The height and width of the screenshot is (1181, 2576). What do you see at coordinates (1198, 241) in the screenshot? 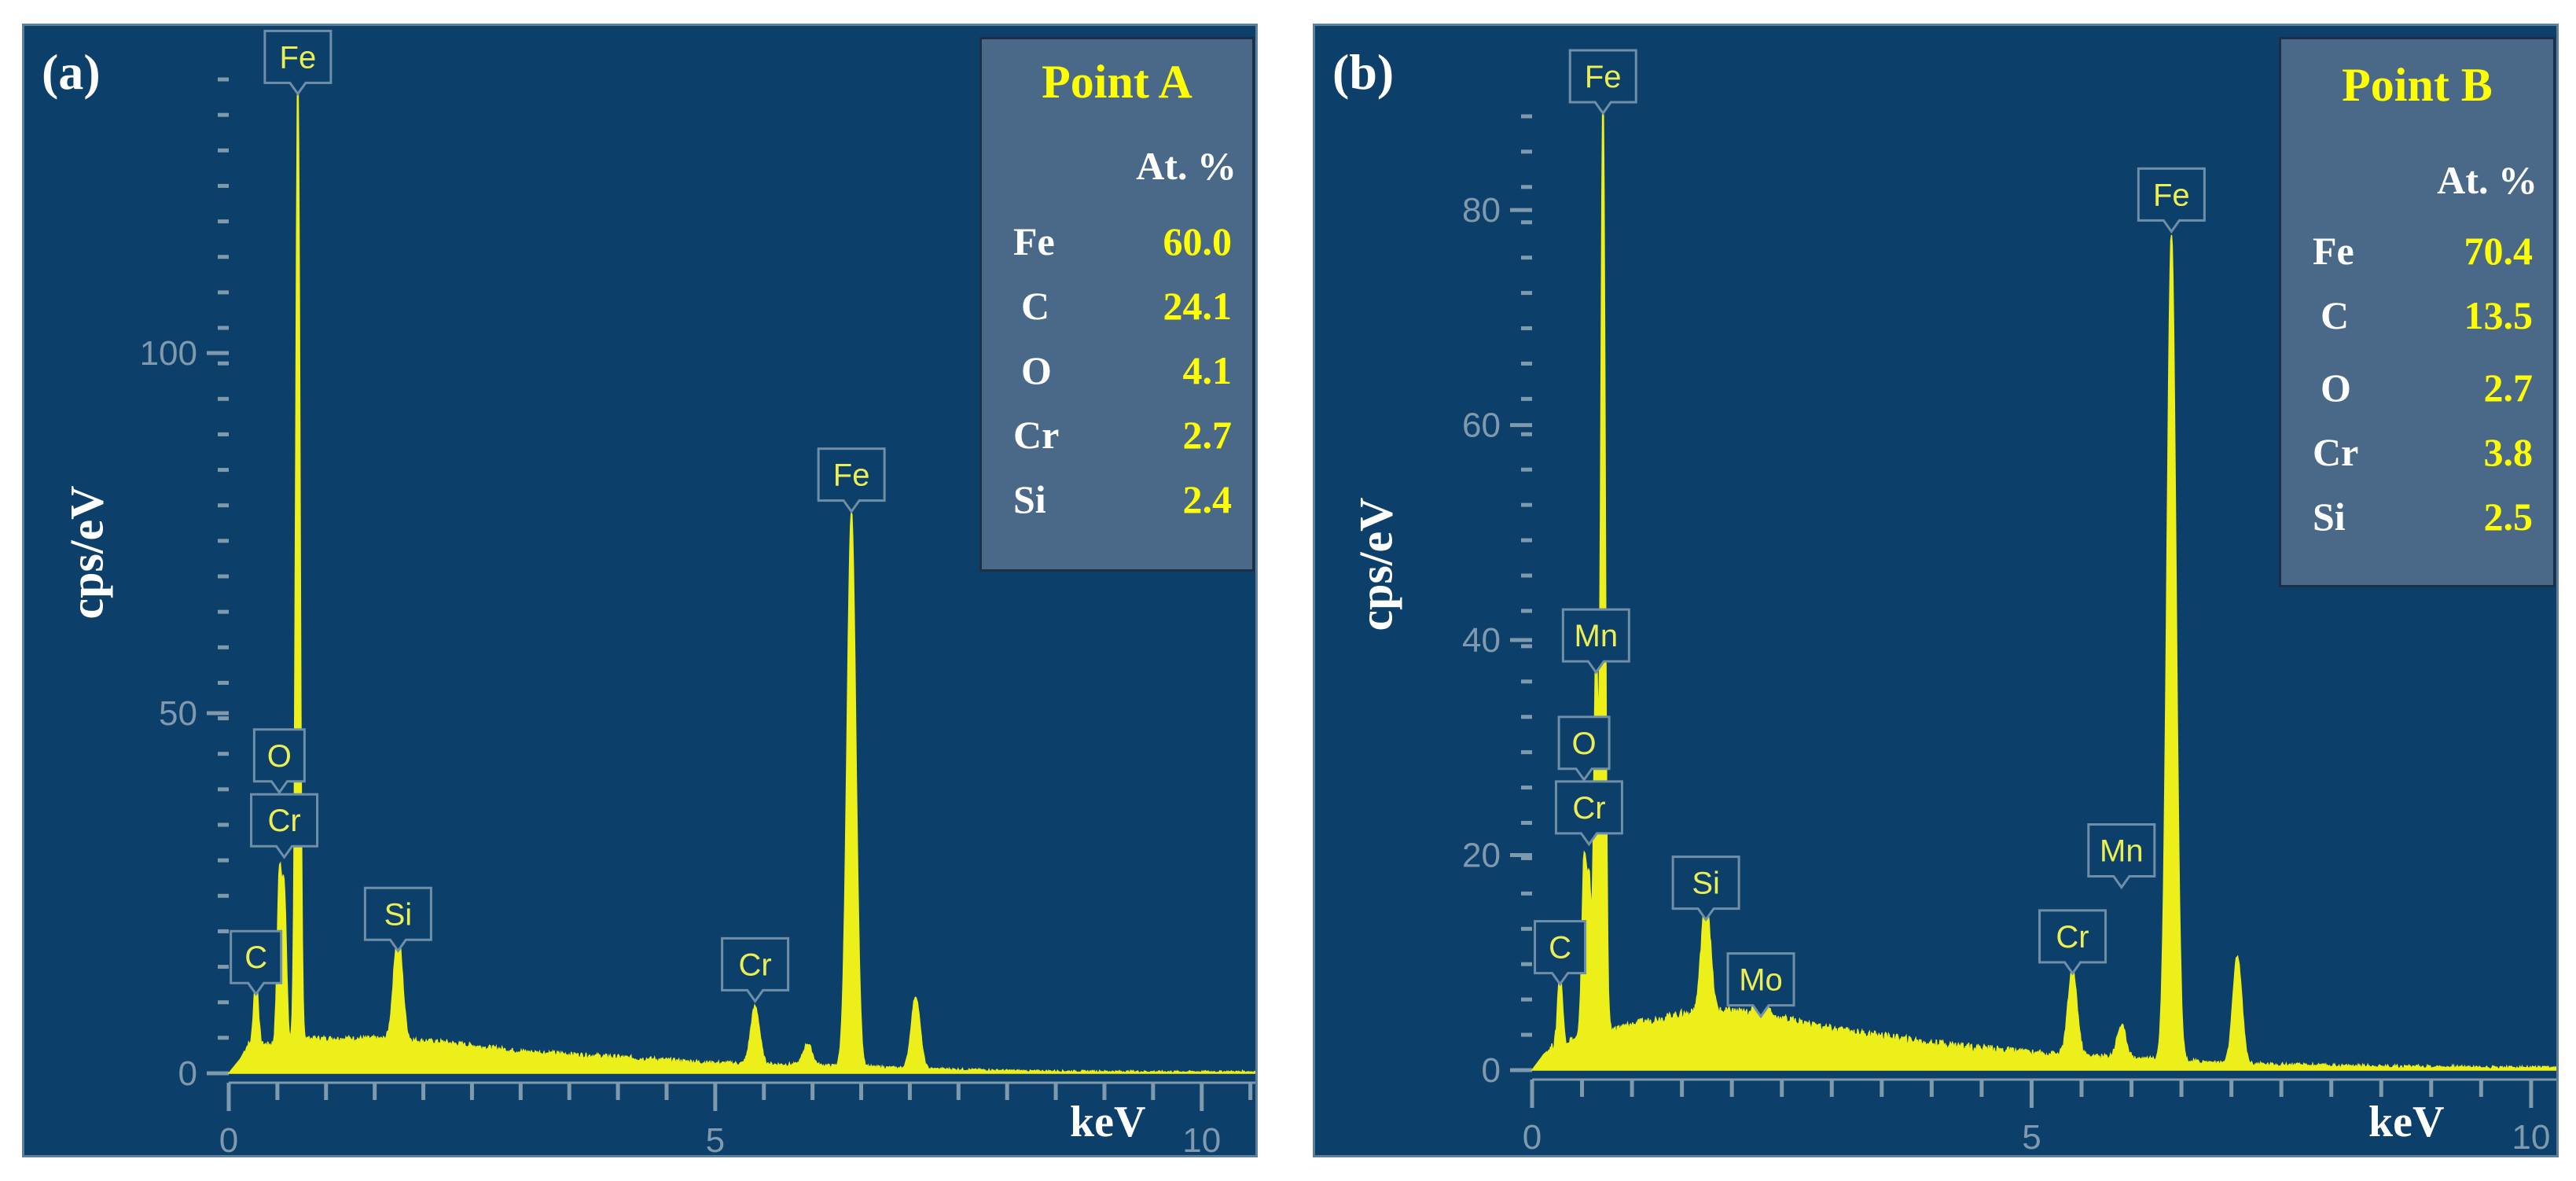
I see `composition-value: 60.0` at bounding box center [1198, 241].